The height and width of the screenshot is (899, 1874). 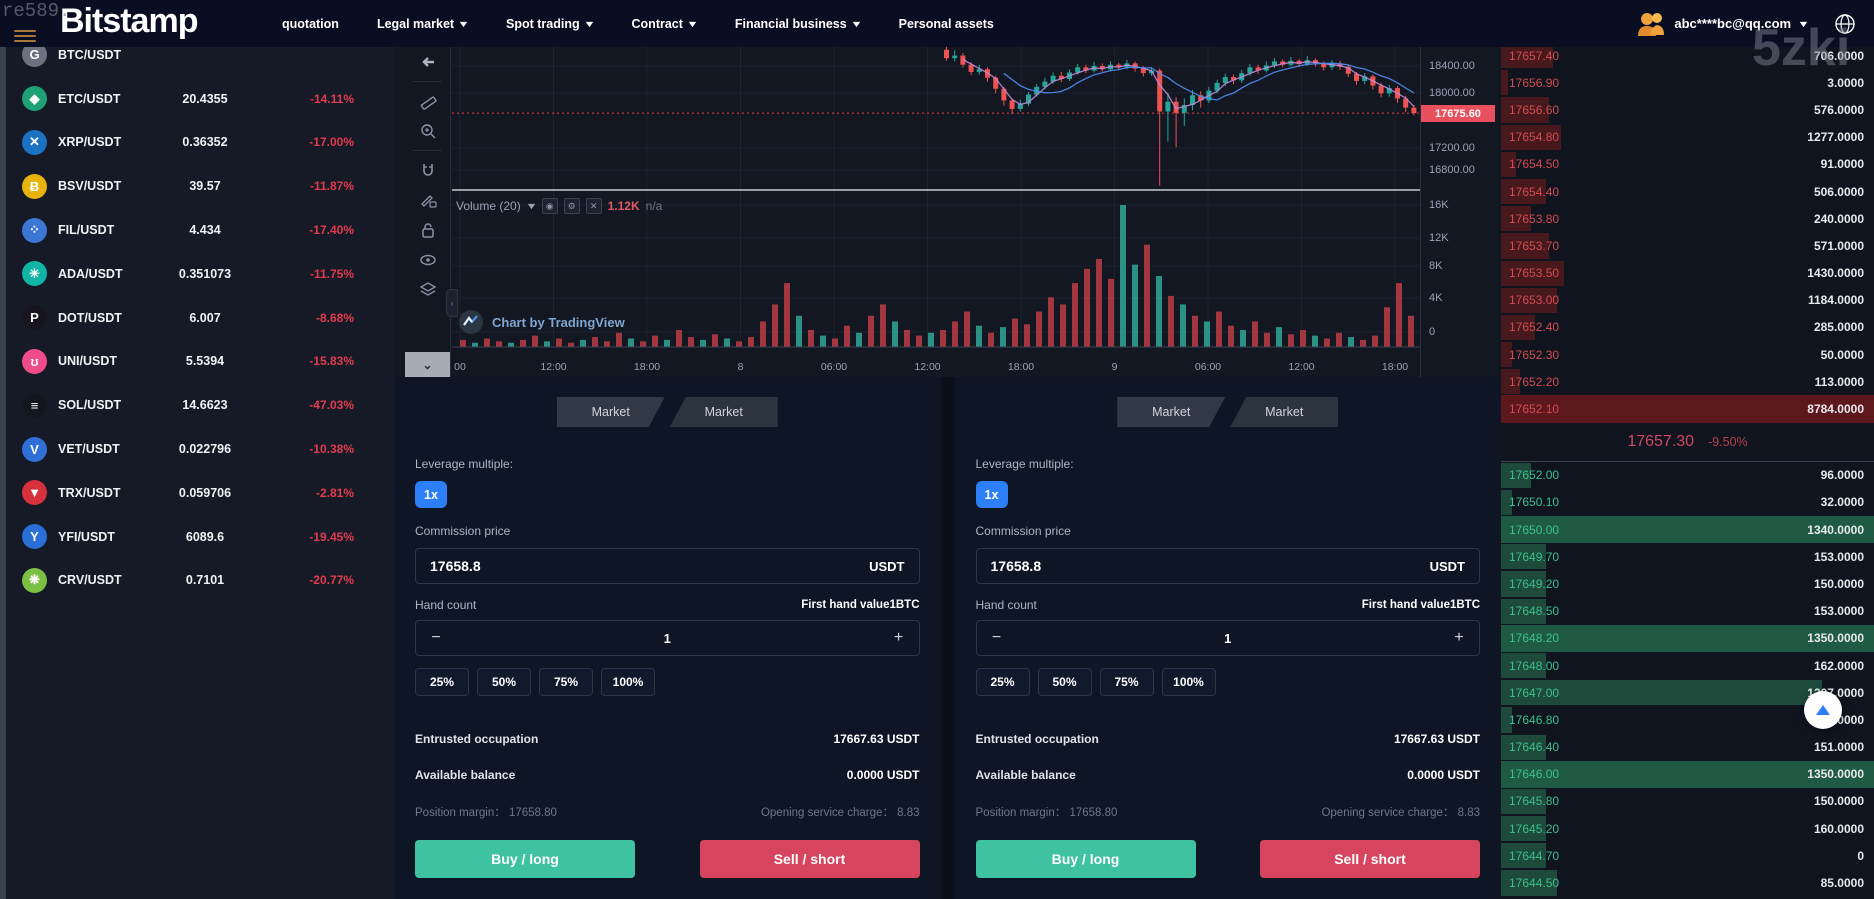 What do you see at coordinates (452, 303) in the screenshot?
I see `toolbar-collapse-handle: ‹` at bounding box center [452, 303].